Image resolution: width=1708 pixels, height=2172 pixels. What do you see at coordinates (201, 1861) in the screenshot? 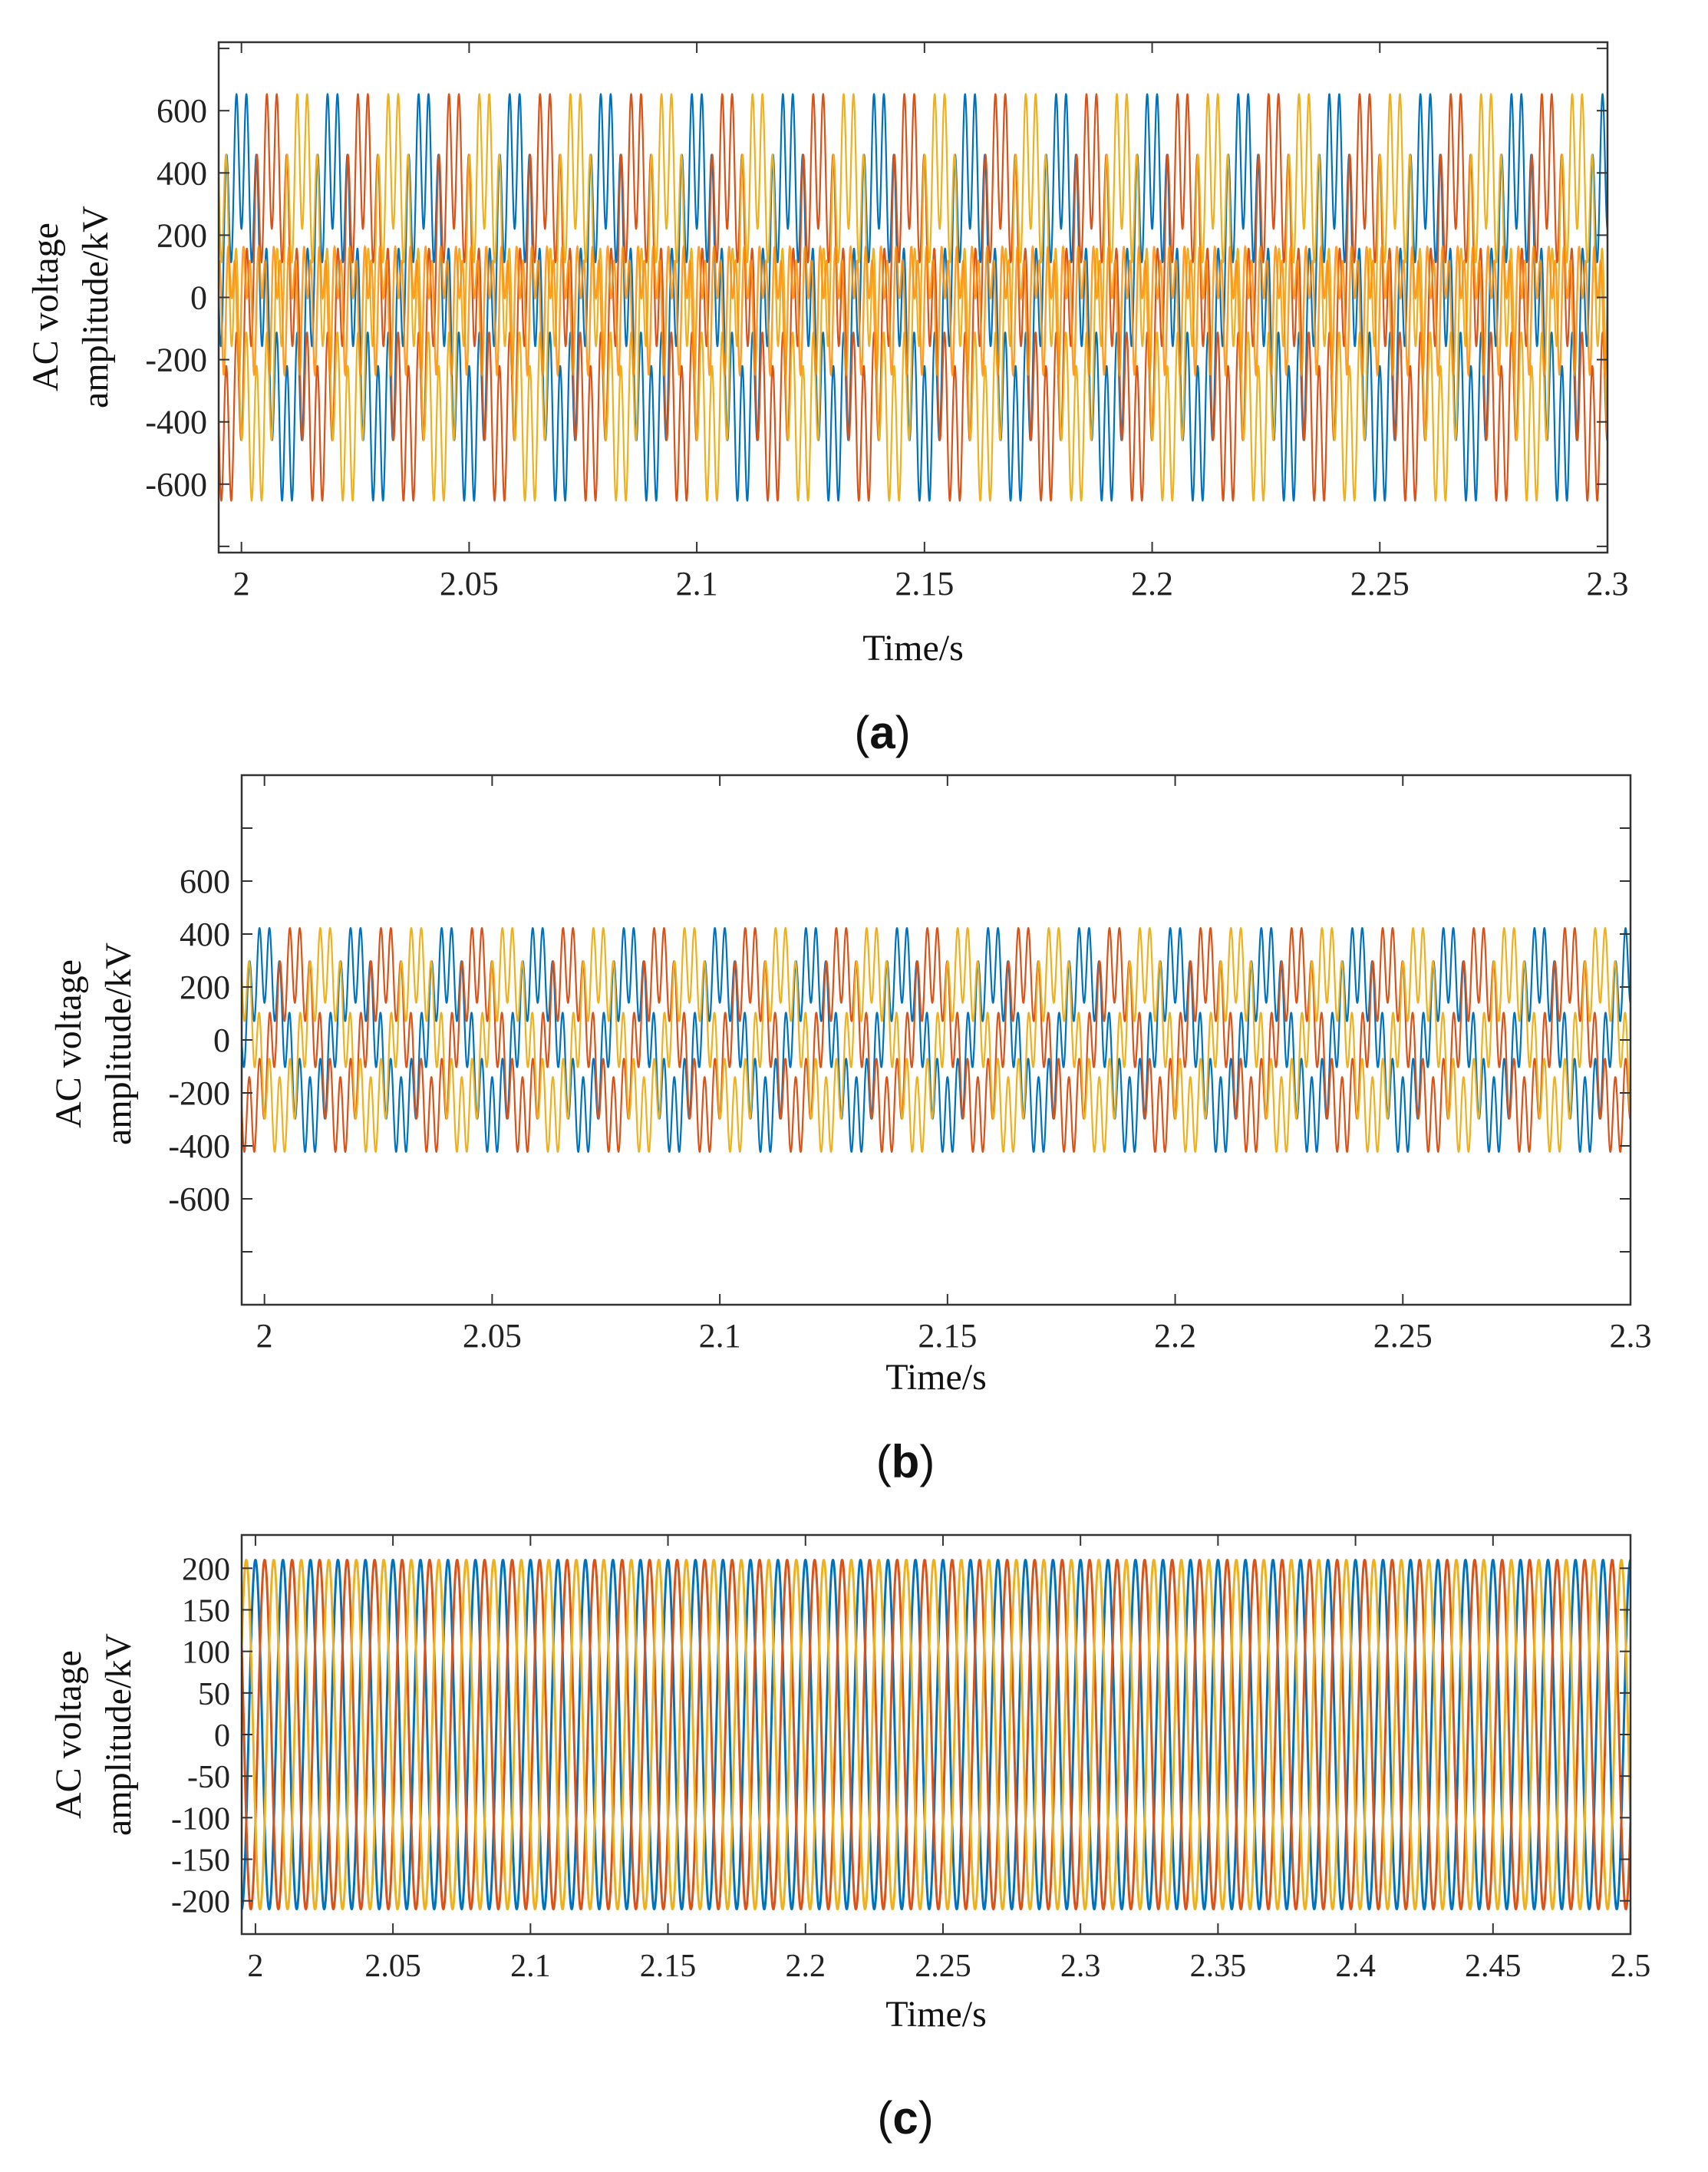
I see `y-tick-label: -150` at bounding box center [201, 1861].